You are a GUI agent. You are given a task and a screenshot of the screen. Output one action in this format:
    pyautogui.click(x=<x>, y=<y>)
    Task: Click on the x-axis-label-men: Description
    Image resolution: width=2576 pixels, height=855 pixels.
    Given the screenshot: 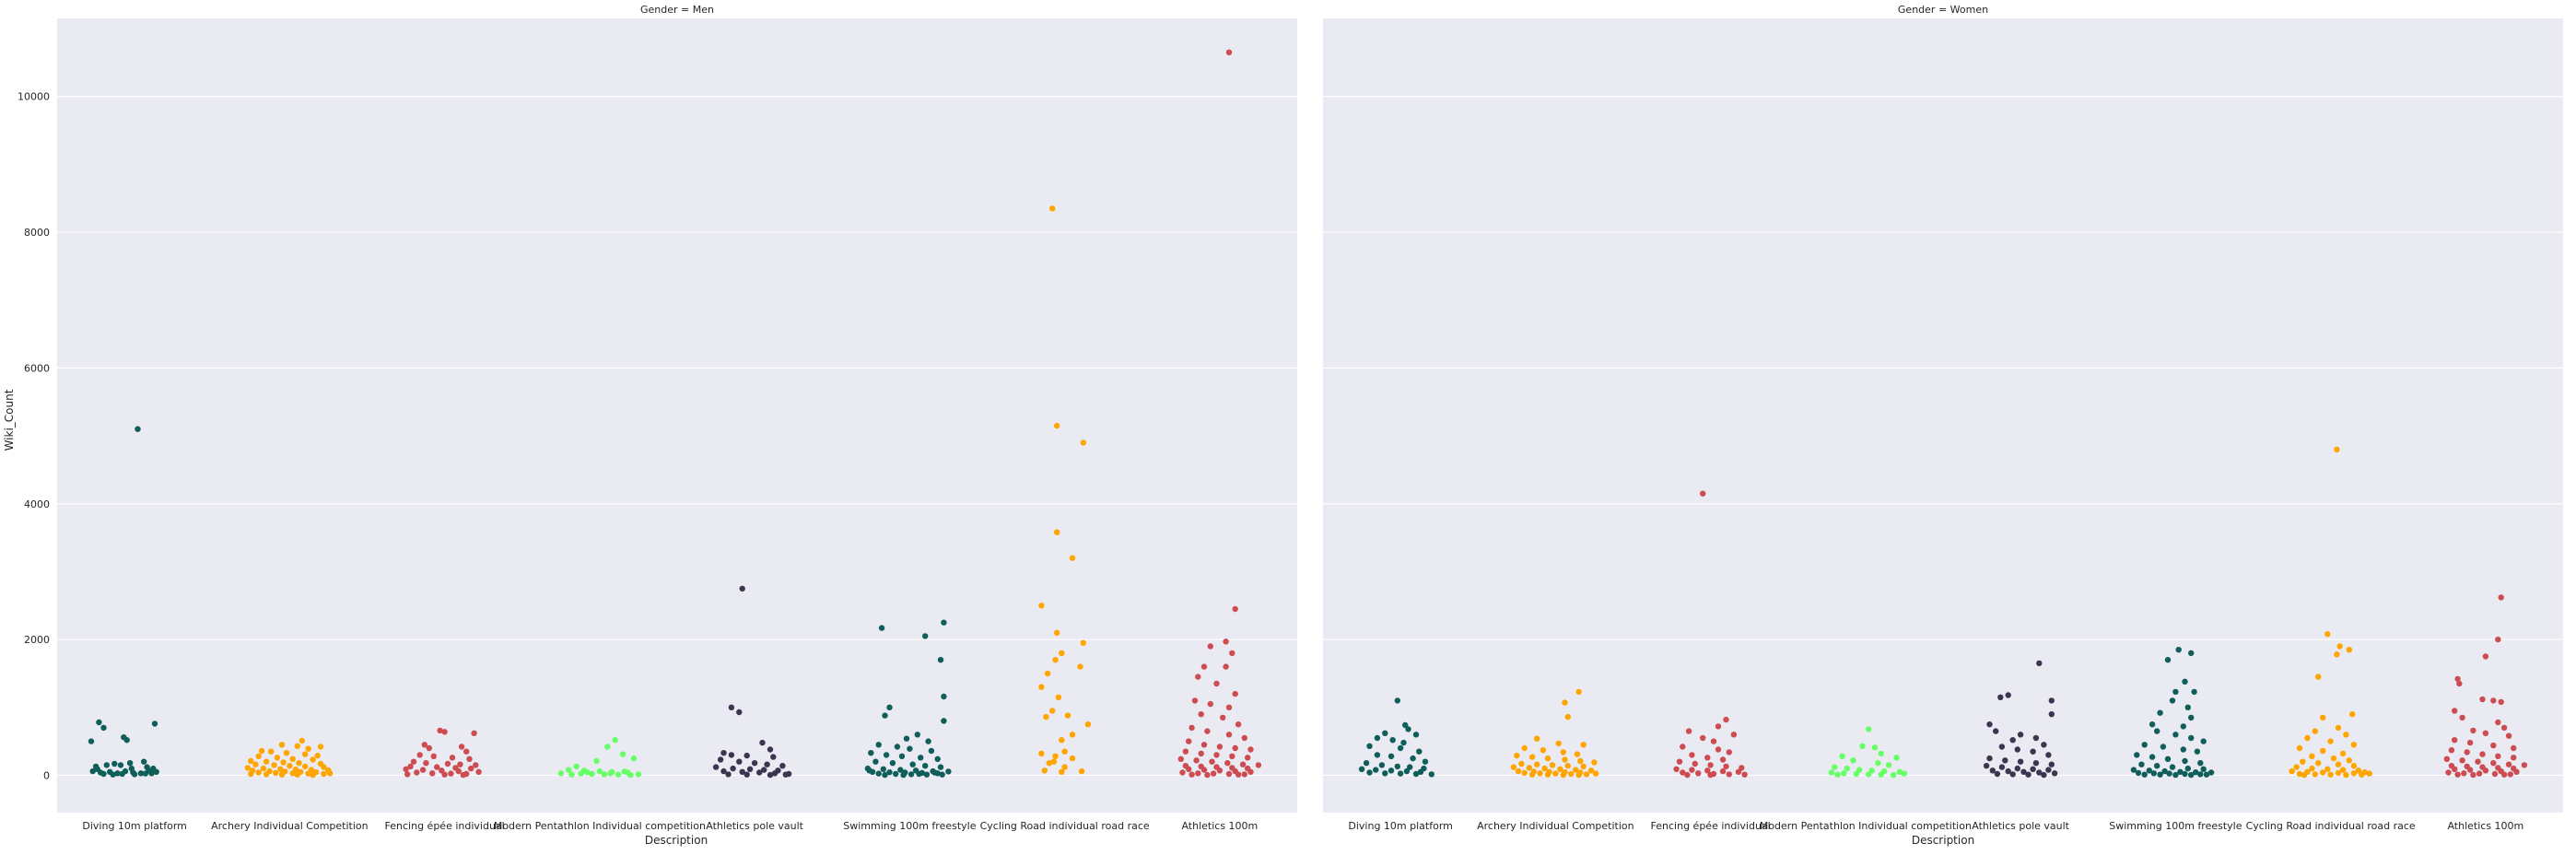 What is the action you would take?
    pyautogui.click(x=676, y=840)
    